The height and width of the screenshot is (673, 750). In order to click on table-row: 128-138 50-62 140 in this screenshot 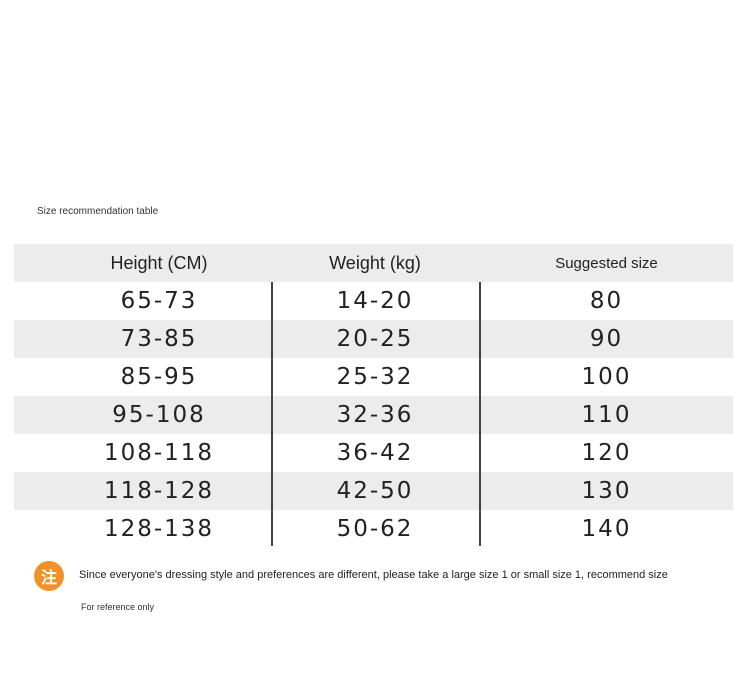, I will do `click(373, 529)`.